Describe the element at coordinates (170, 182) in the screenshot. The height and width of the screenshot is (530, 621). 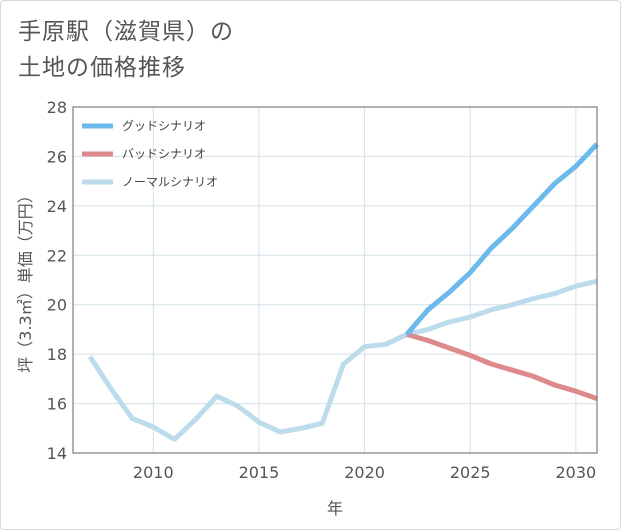
I see `legend-label-2: ノーマルシナリオ` at that location.